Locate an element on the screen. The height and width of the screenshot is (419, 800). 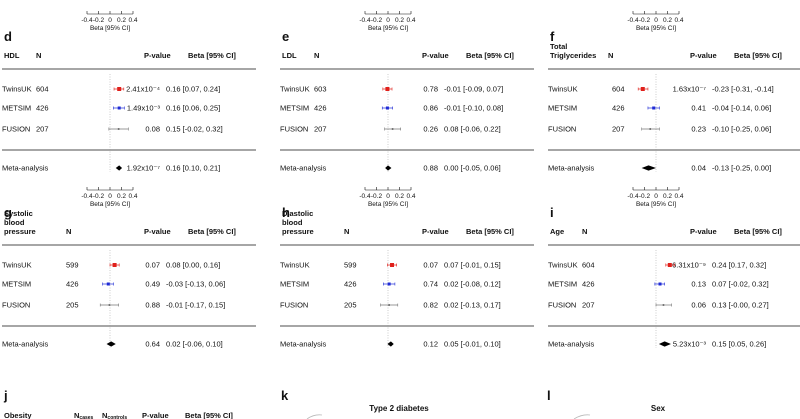
panel-j-trait: Obesity is located at coordinates (18, 415).